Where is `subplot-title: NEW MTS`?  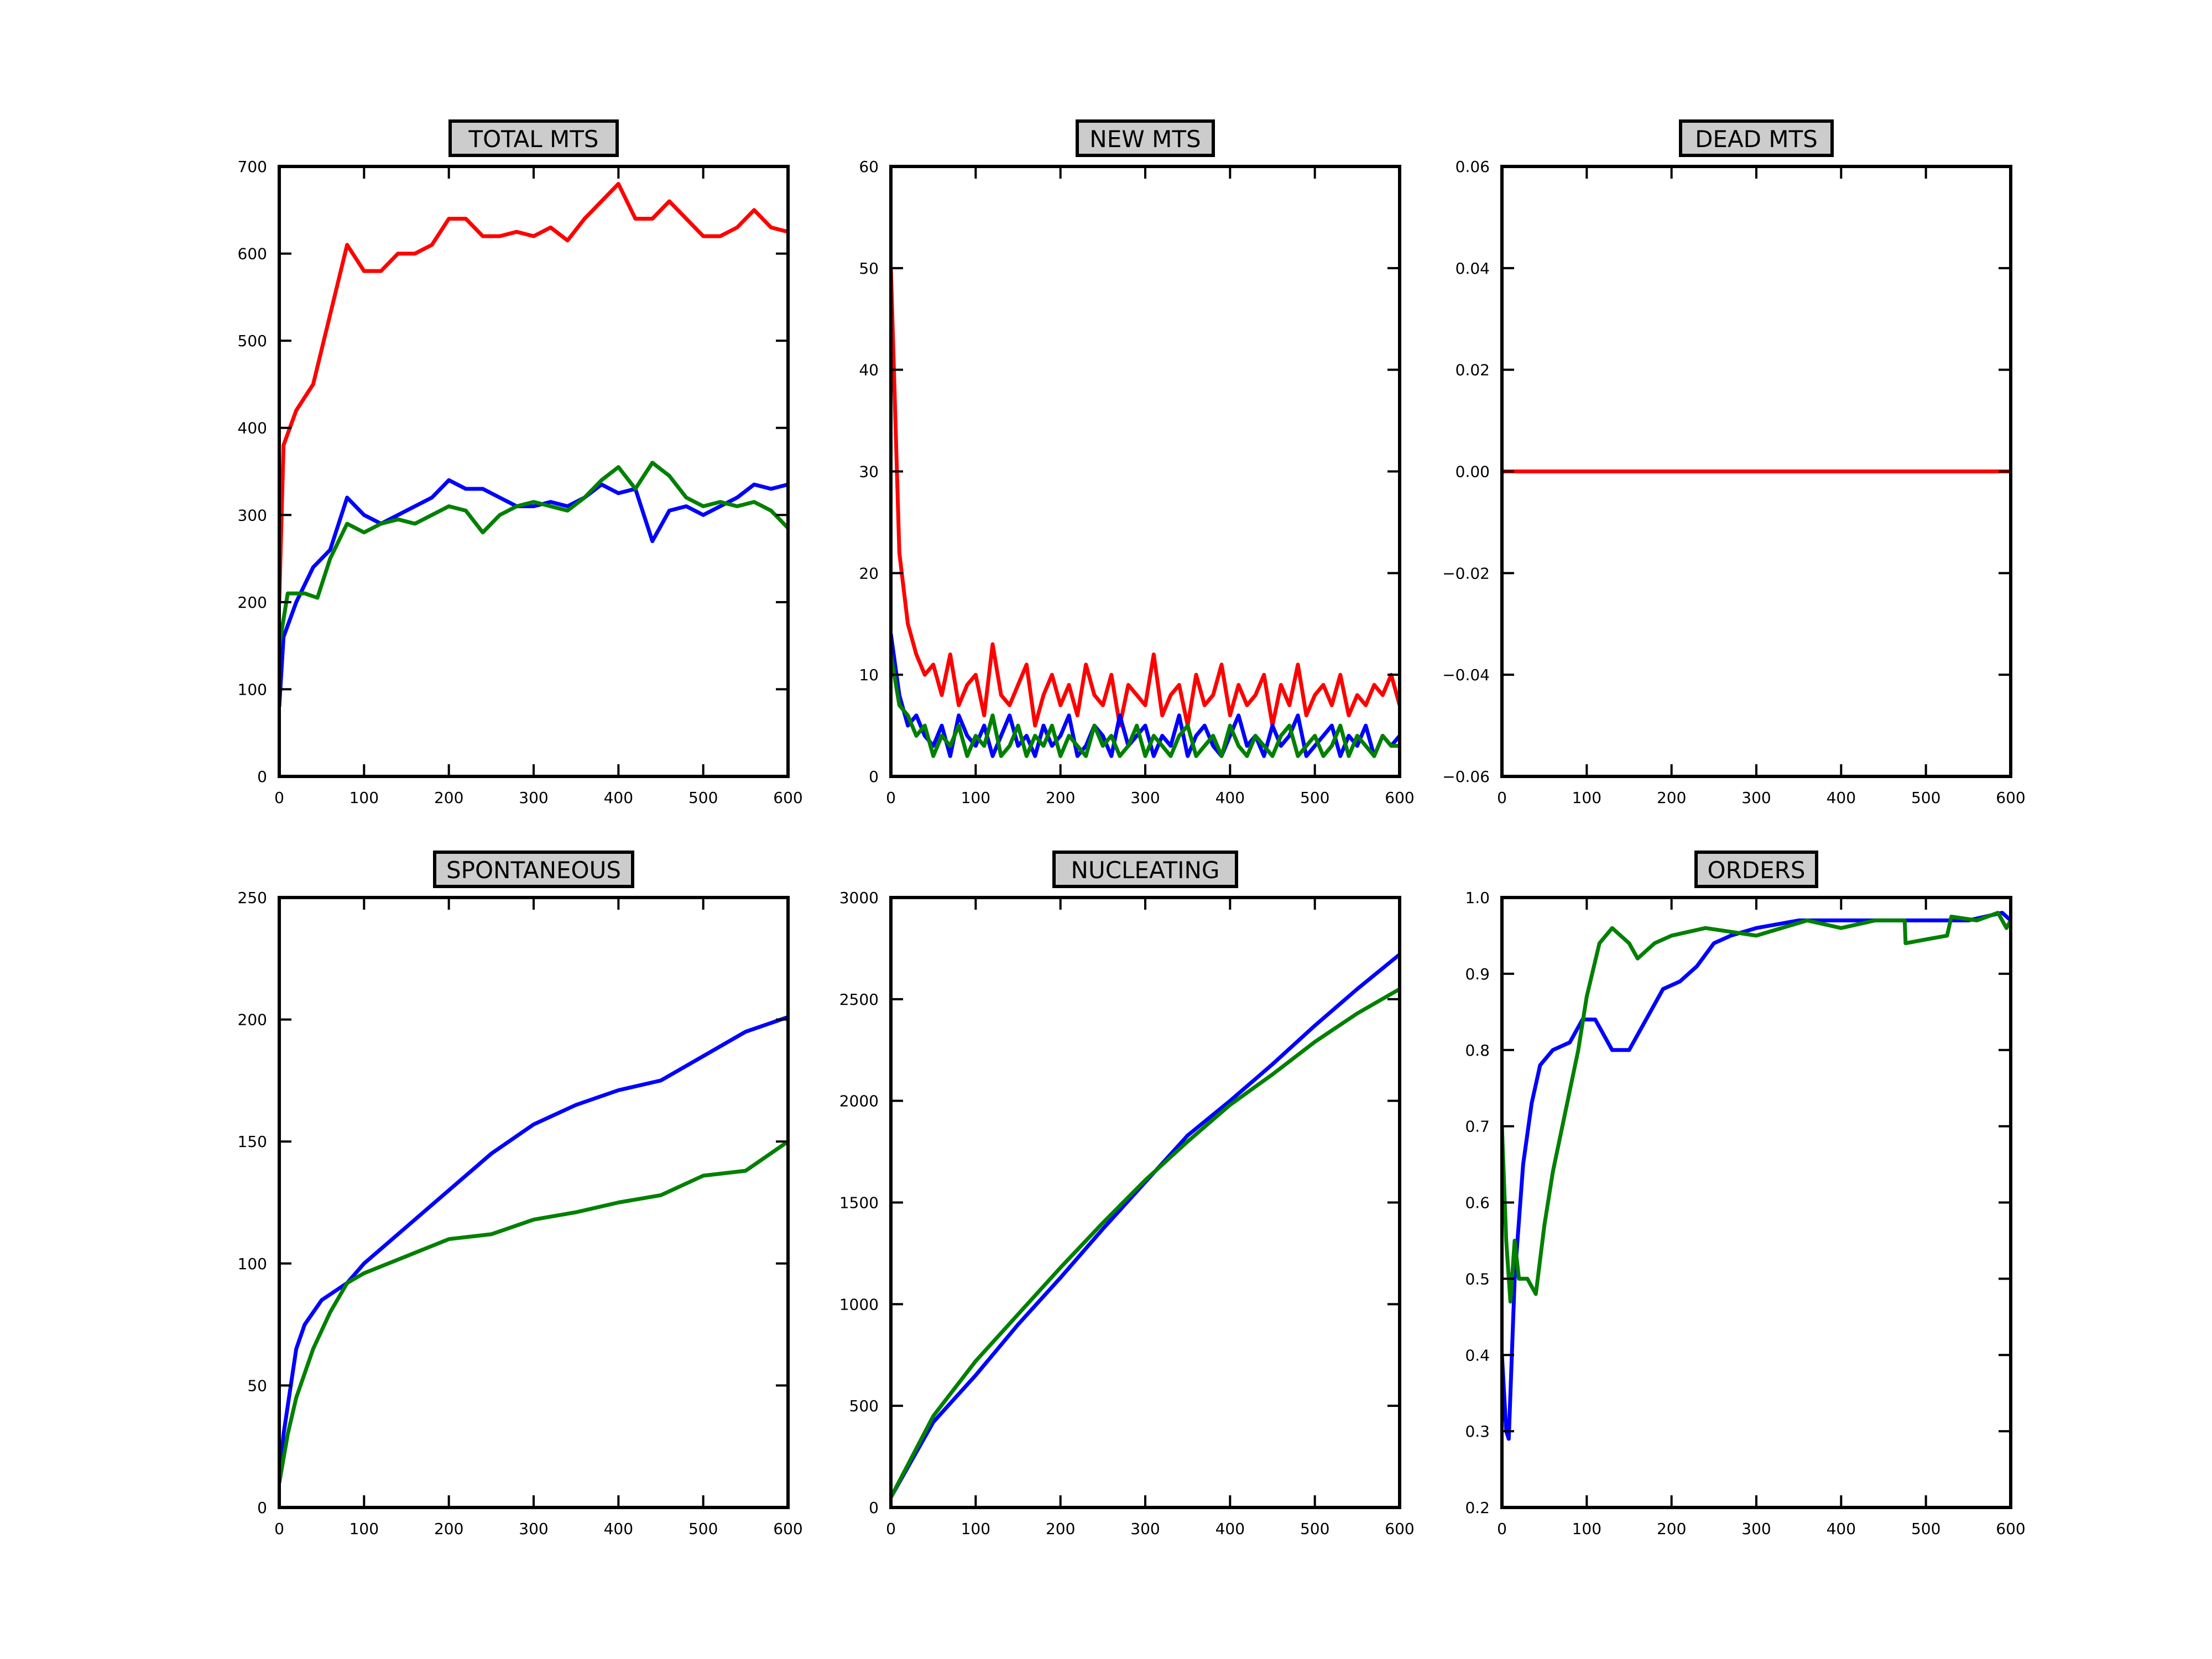 subplot-title: NEW MTS is located at coordinates (1145, 140).